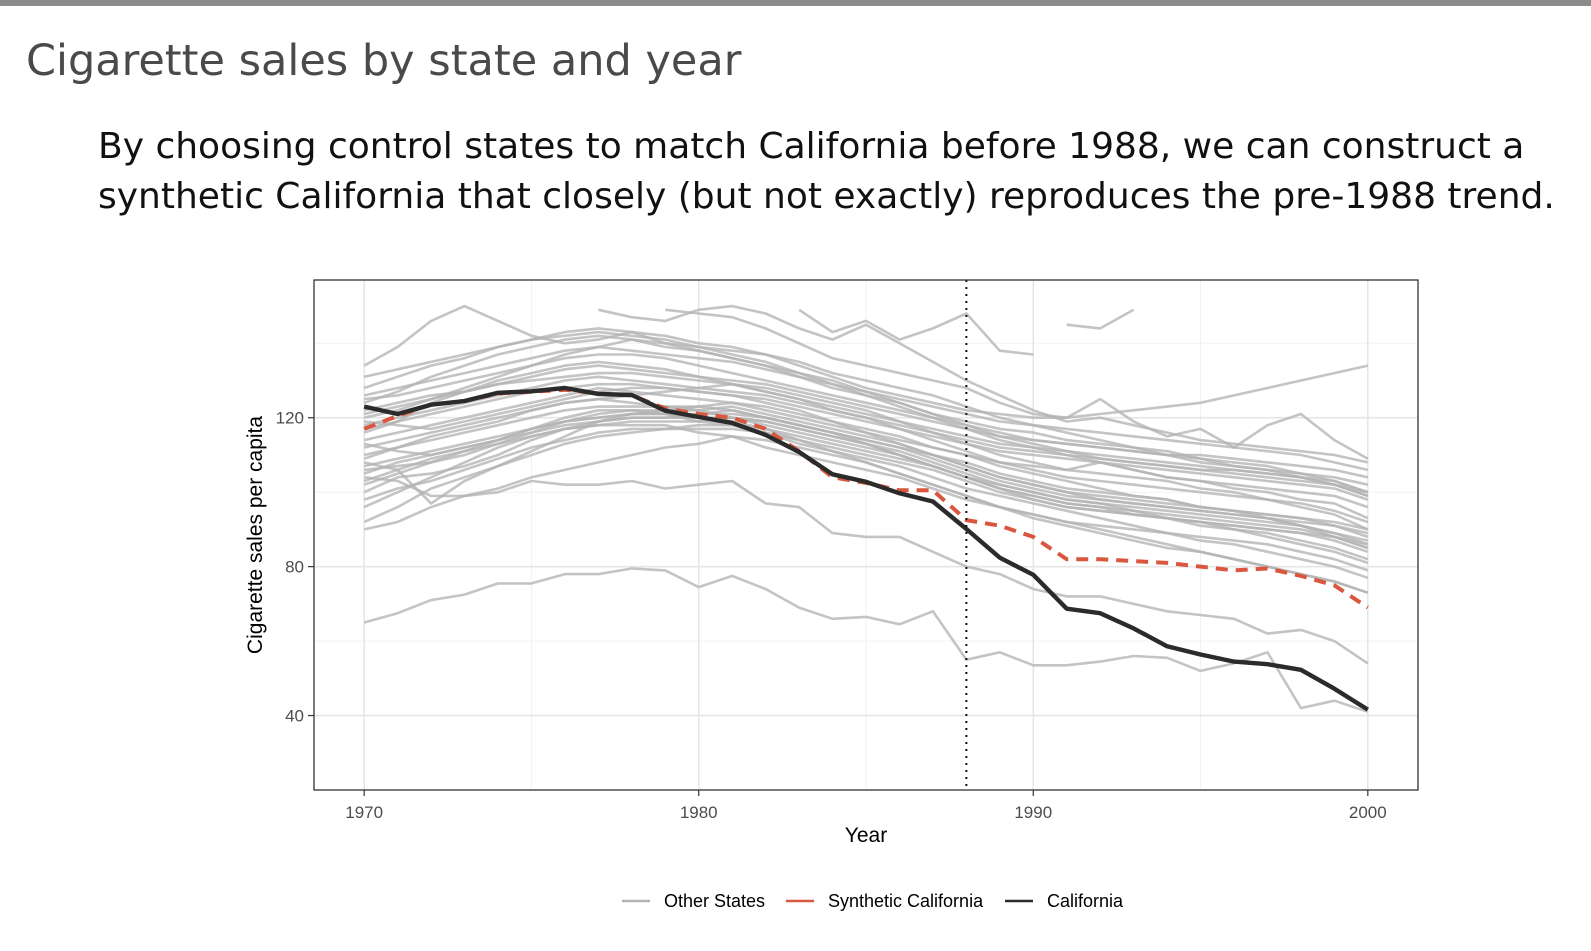 The image size is (1591, 951). Describe the element at coordinates (1085, 901) in the screenshot. I see `legend-item-california-label: California` at that location.